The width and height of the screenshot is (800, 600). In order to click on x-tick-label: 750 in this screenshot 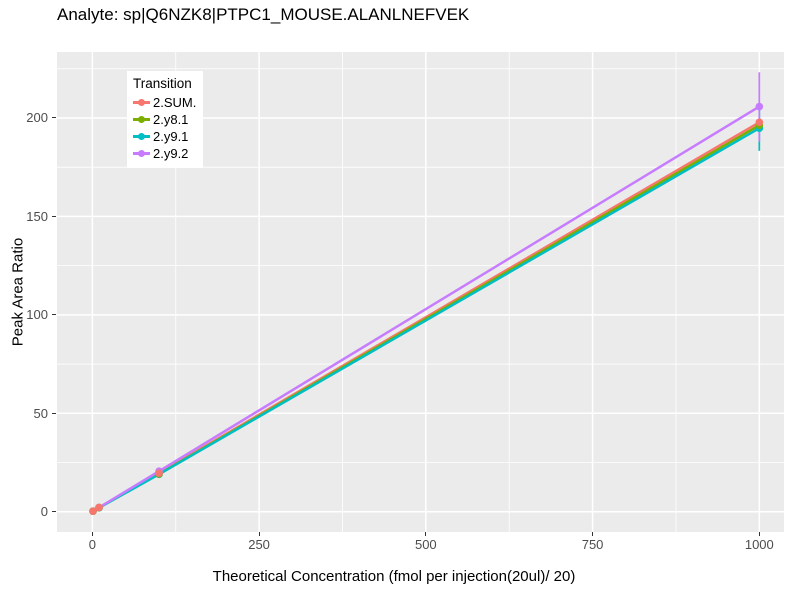, I will do `click(592, 544)`.